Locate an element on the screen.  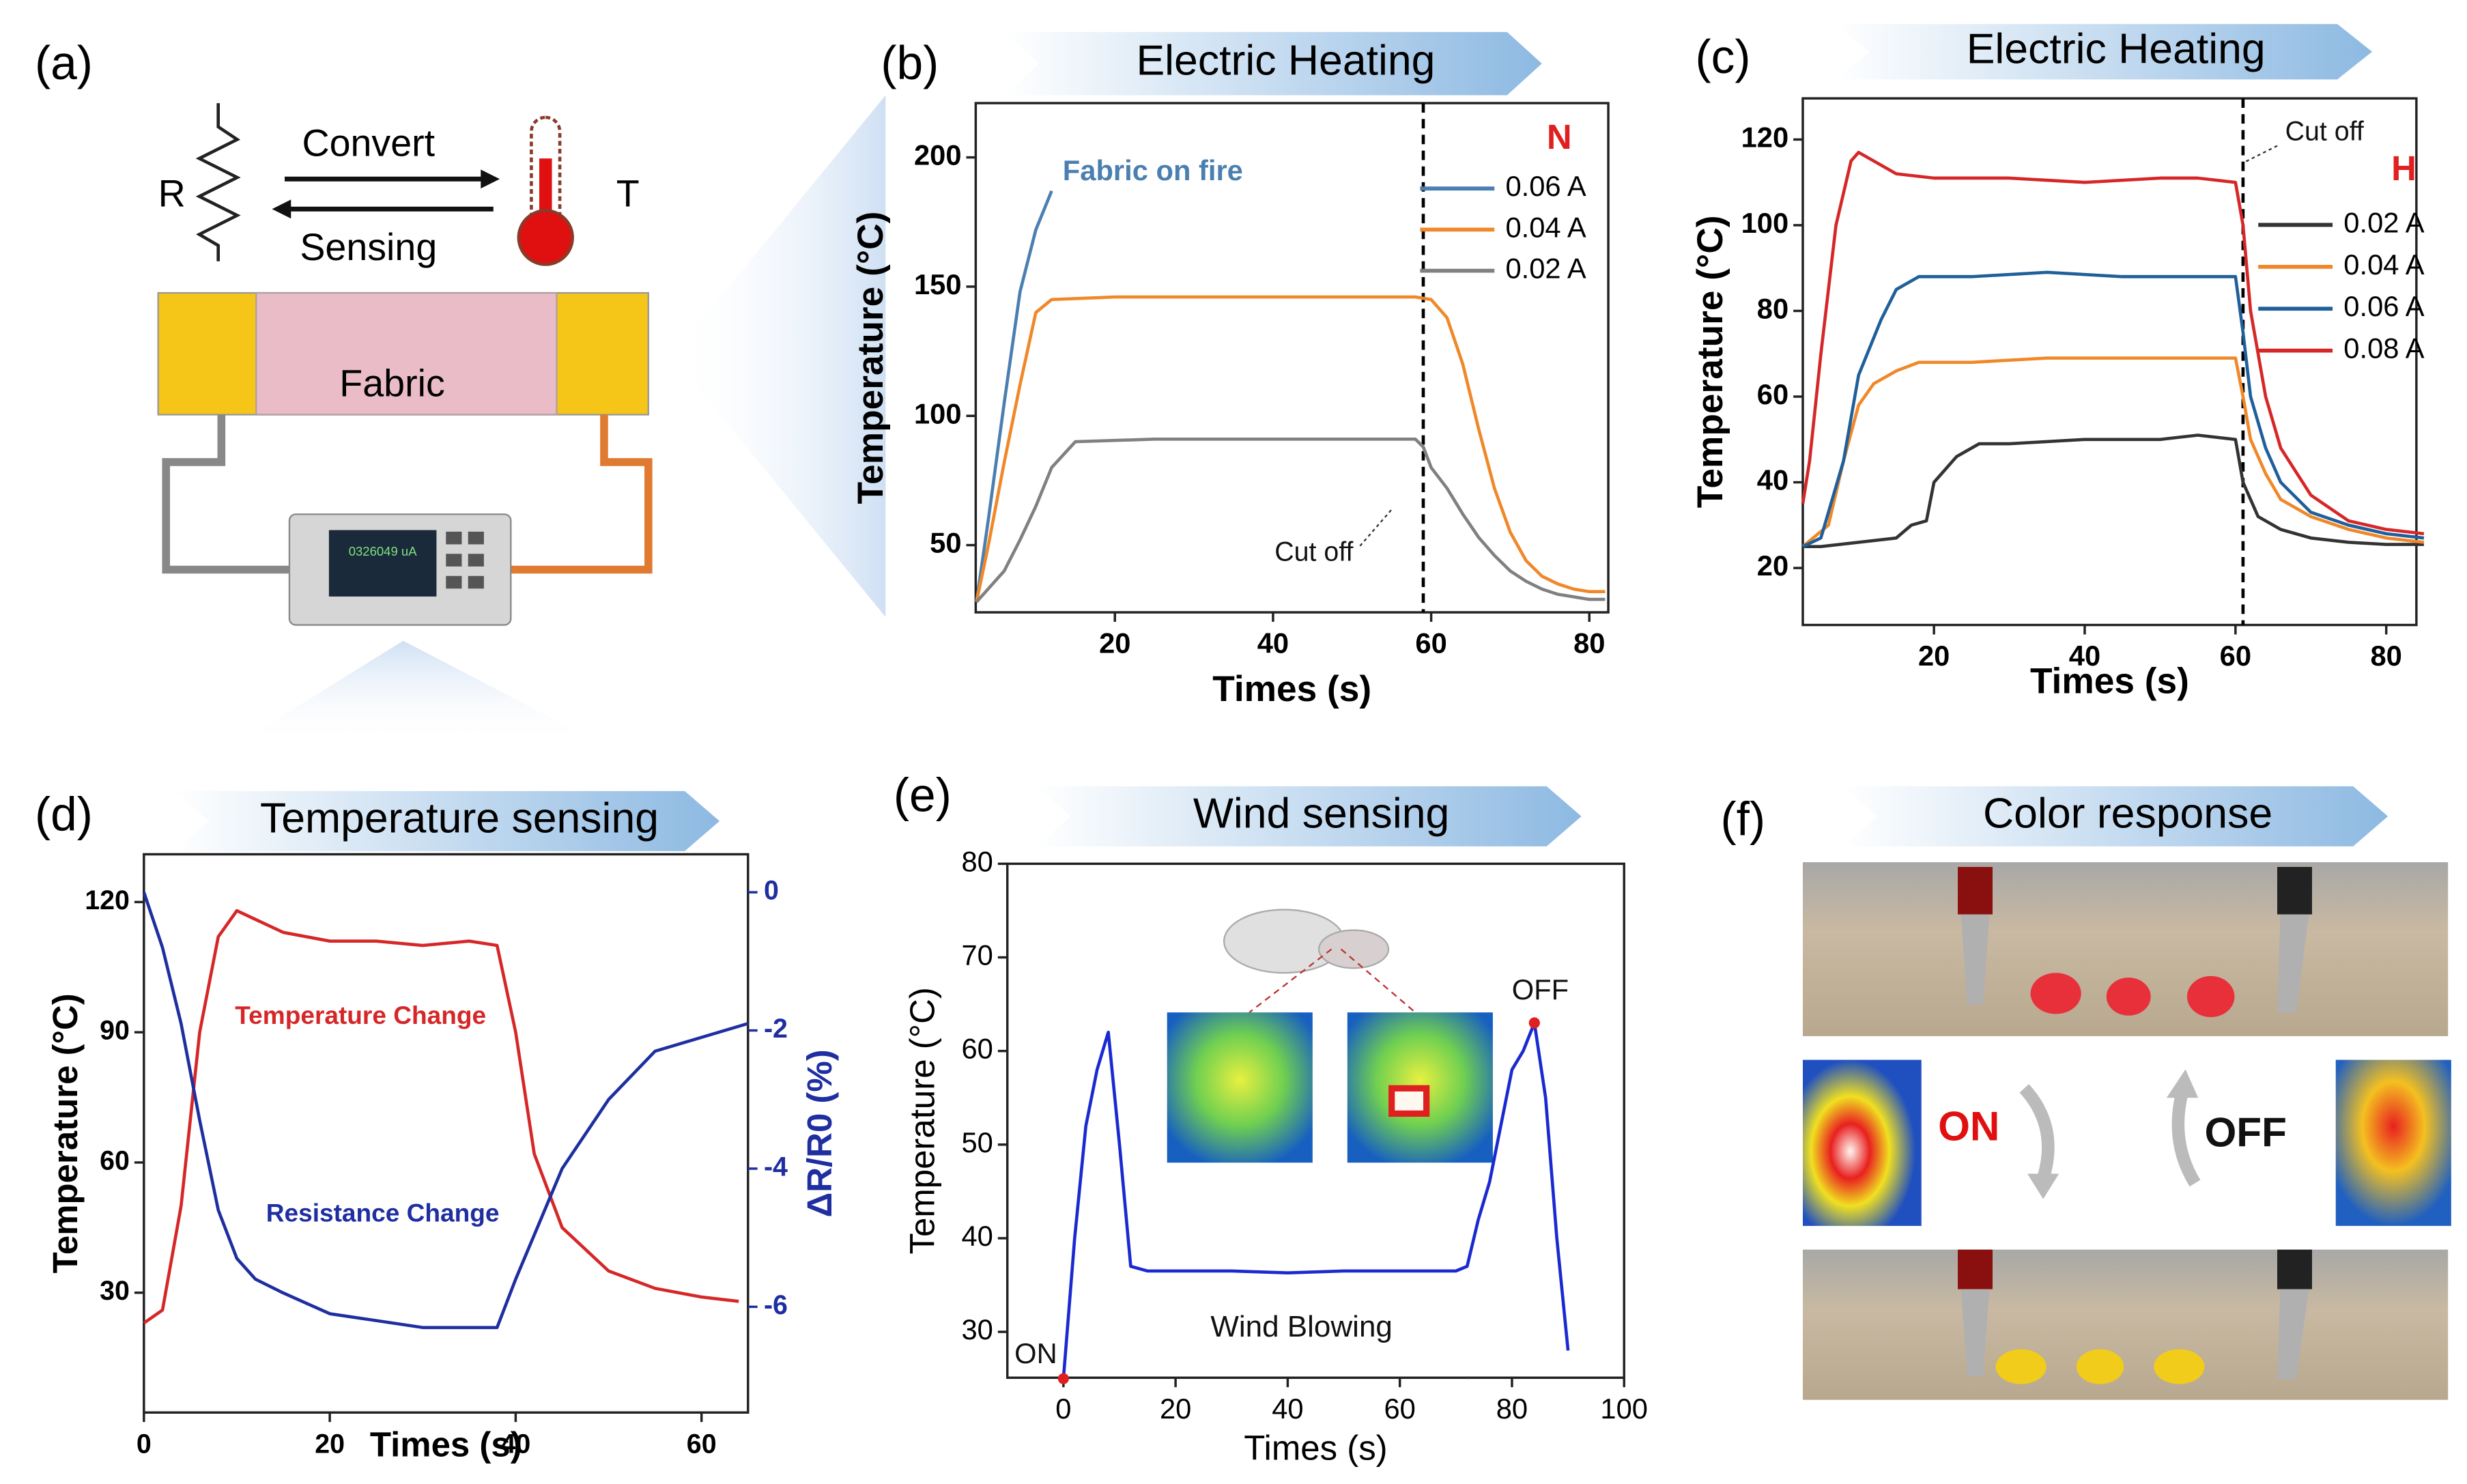
zoom-wedge is located at coordinates (419, 692).